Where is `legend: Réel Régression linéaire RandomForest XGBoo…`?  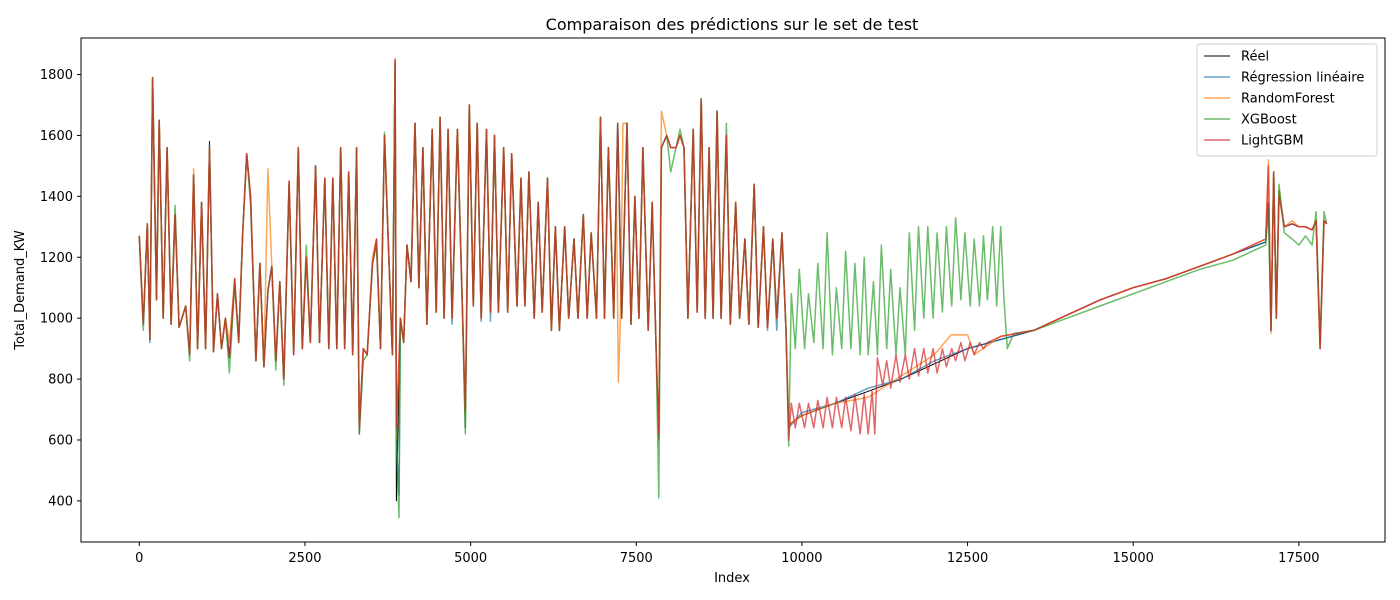 legend: Réel Régression linéaire RandomForest XGBoo… is located at coordinates (1287, 100).